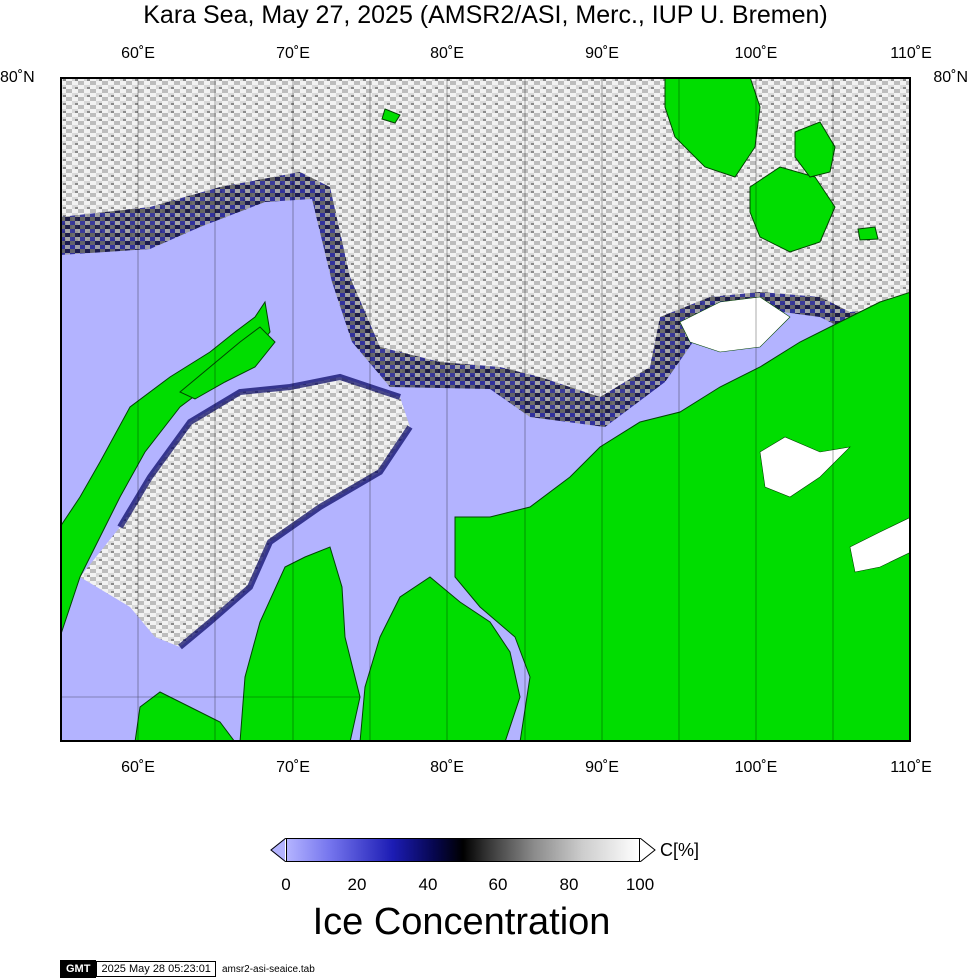  I want to click on lon-tick-bottom-100: 100˚E, so click(756, 767).